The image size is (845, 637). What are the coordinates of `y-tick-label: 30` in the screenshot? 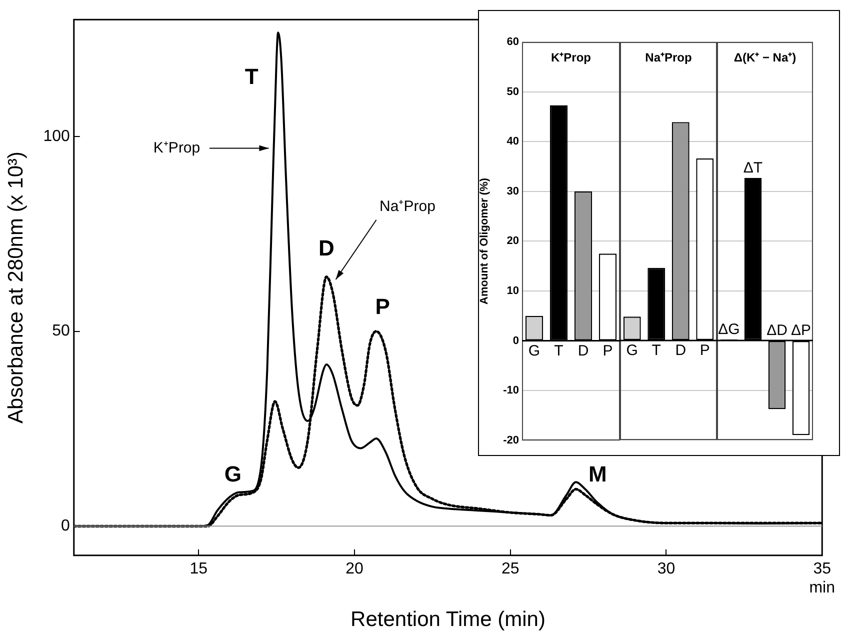 It's located at (512, 191).